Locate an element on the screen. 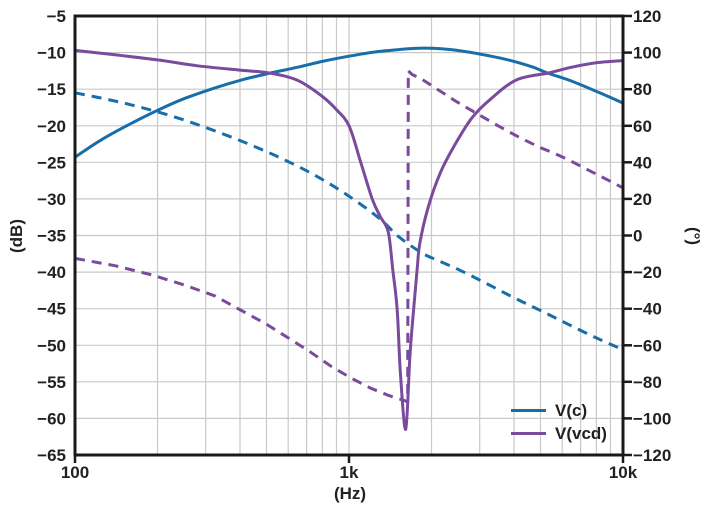 The width and height of the screenshot is (706, 515). legend-line-vcd-swatch is located at coordinates (528, 433).